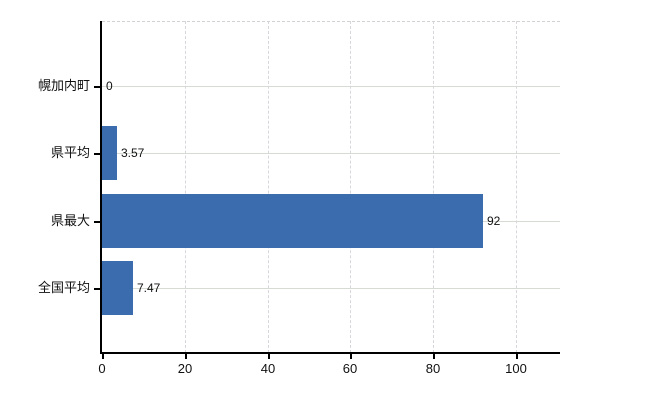 The width and height of the screenshot is (650, 400). I want to click on bar-value-label: 7.47, so click(149, 288).